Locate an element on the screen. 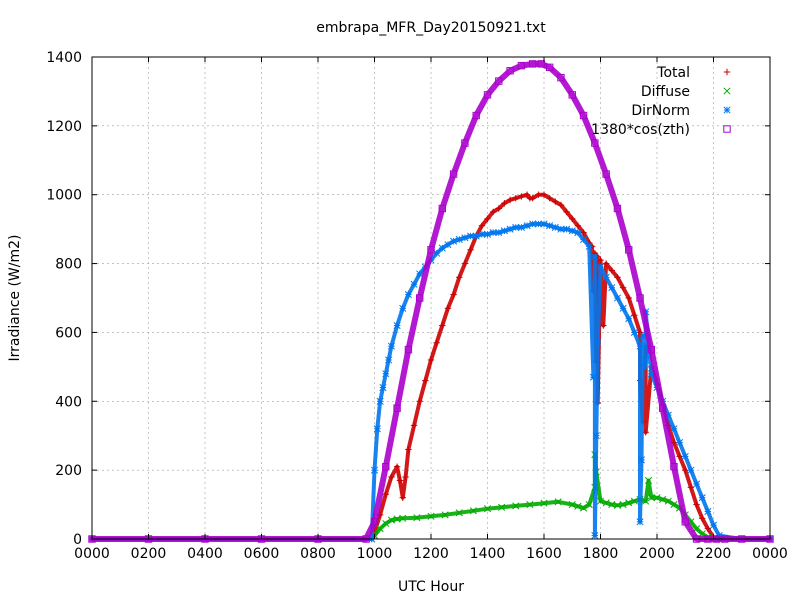 The image size is (800, 600). y-tick-label: 800 is located at coordinates (68, 265).